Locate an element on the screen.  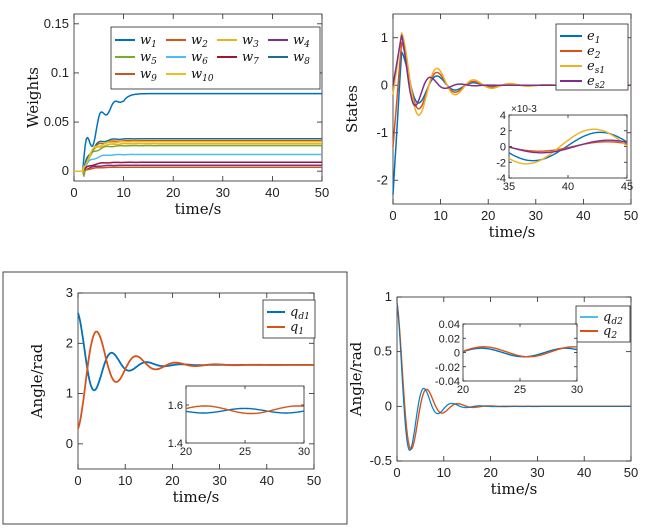
y-tick-label: 3 is located at coordinates (69, 292).